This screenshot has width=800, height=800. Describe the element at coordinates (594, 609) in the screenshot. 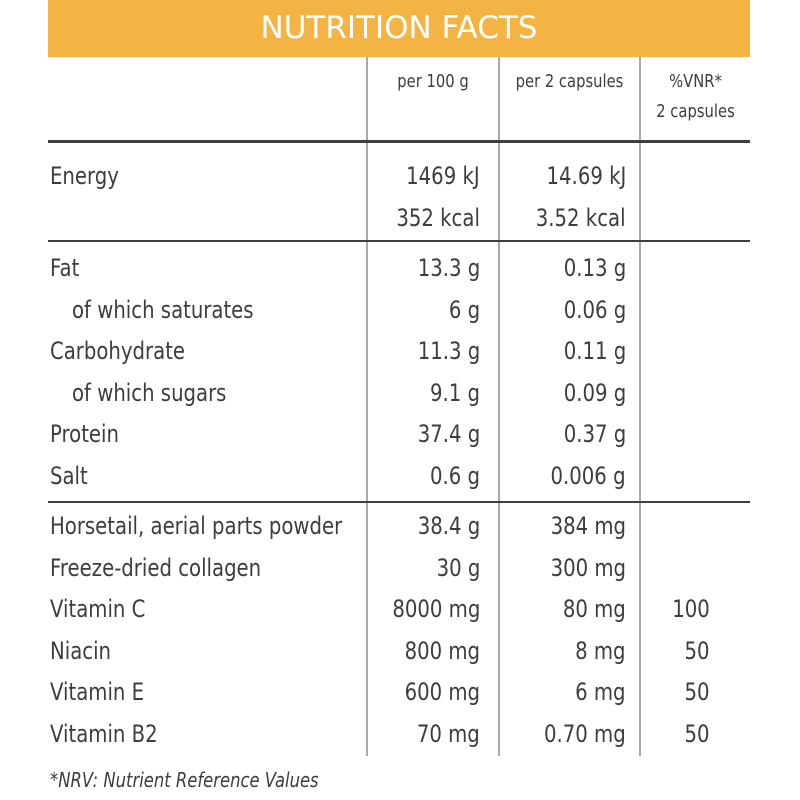

I see `value-per2: 80 mg` at that location.